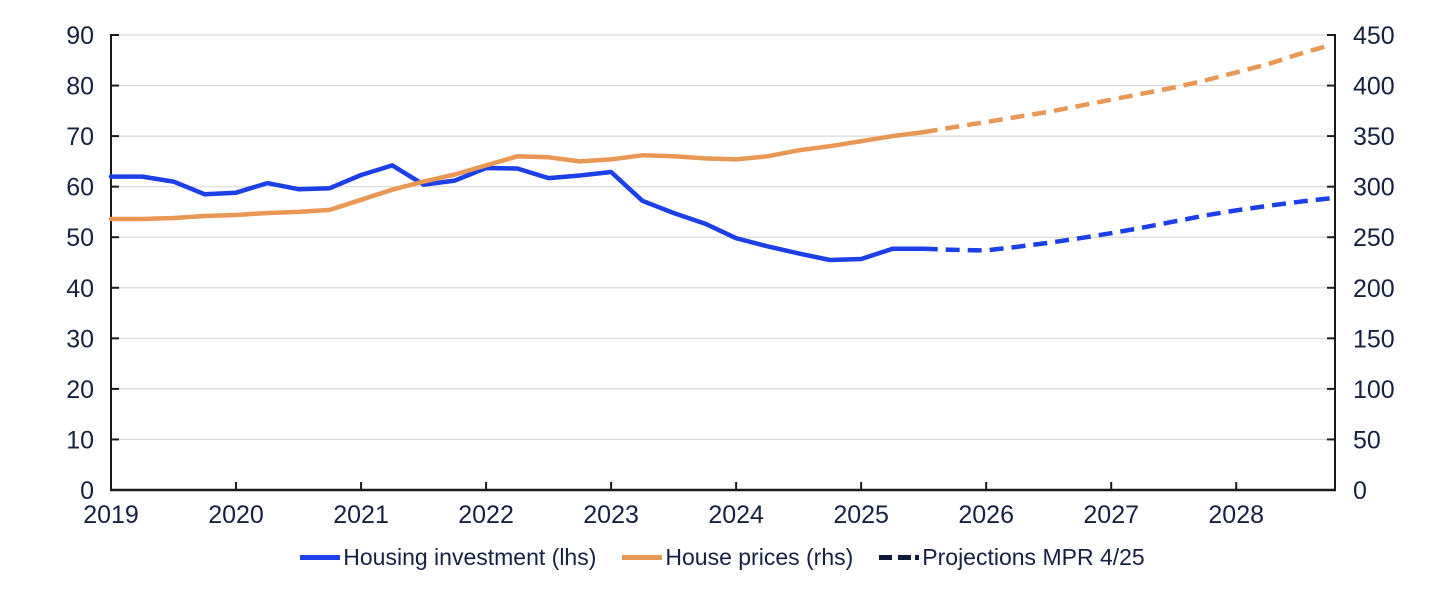  Describe the element at coordinates (80, 339) in the screenshot. I see `left-axis-tick-label: 30` at that location.